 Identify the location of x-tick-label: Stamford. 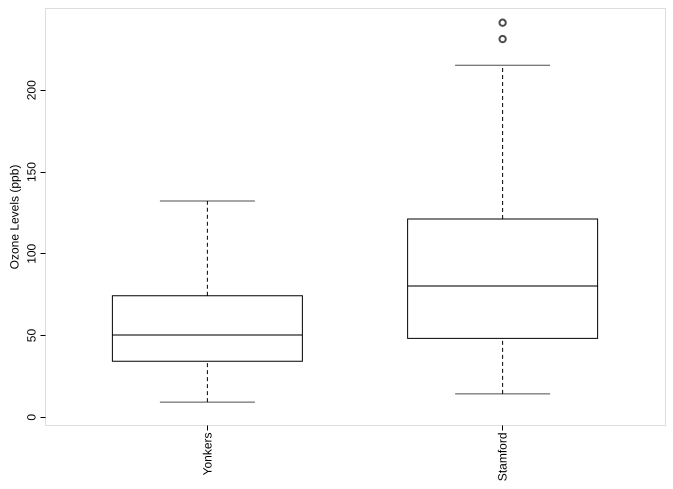
(503, 457).